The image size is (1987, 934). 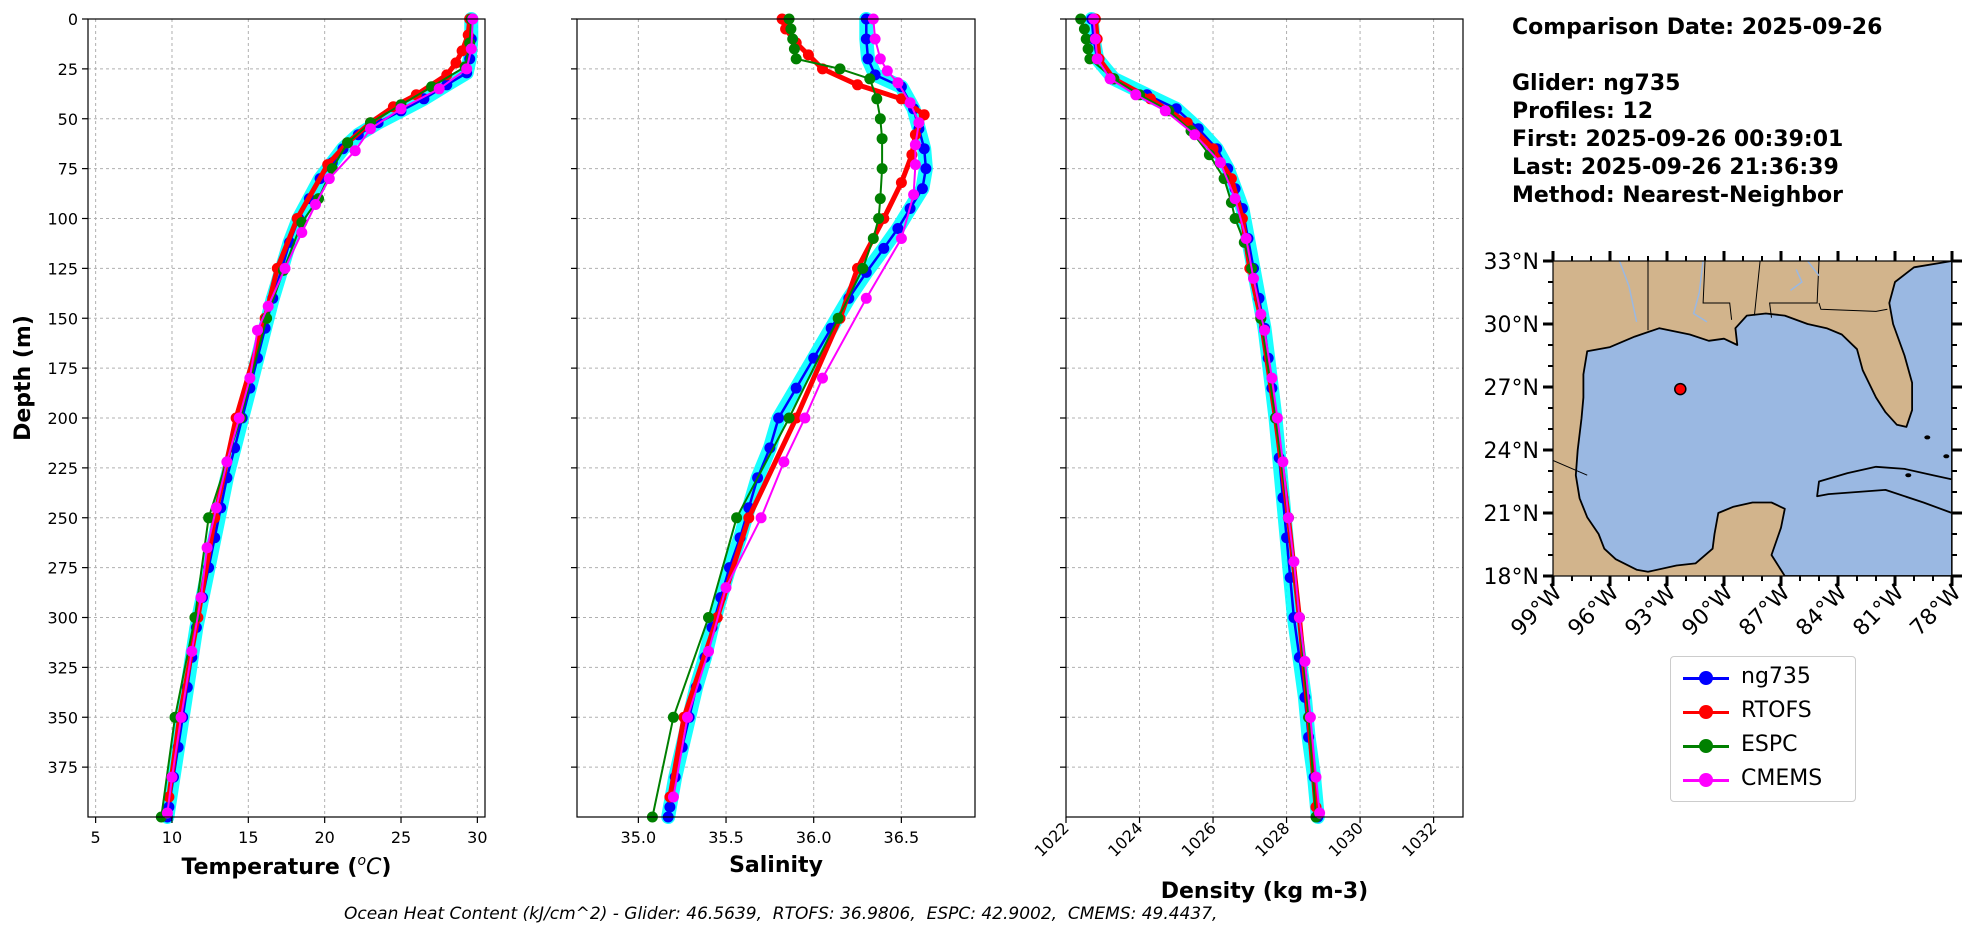 I want to click on y-tick-label: 100, so click(x=62, y=219).